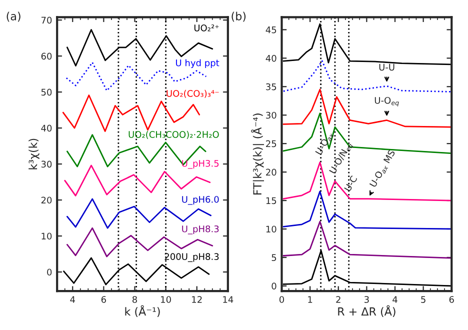 Image resolution: width=468 pixels, height=330 pixels. What do you see at coordinates (200, 164) in the screenshot?
I see `series-label: U_pH3.5` at bounding box center [200, 164].